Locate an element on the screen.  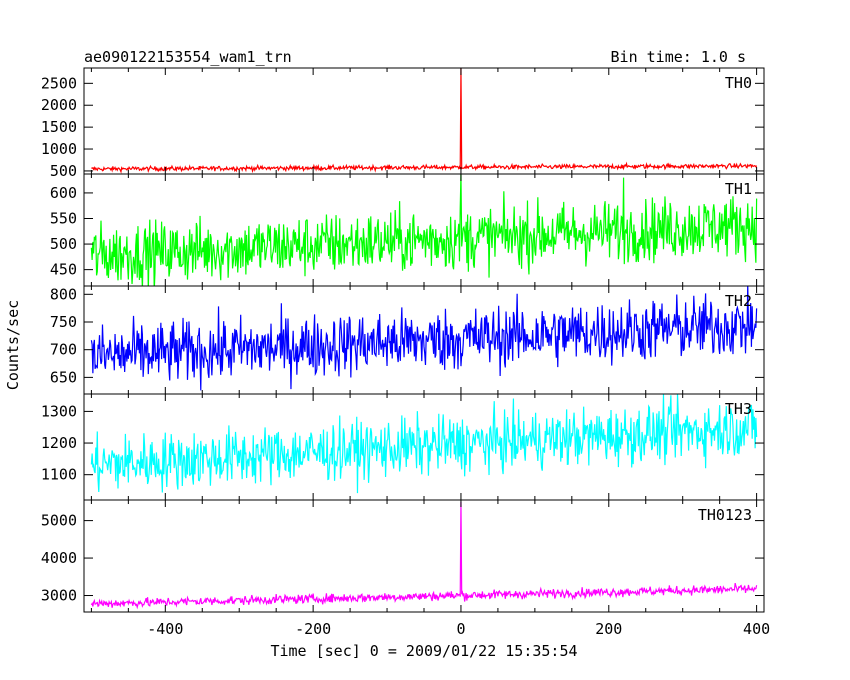
panel-label-th1: TH1 is located at coordinates (738, 189).